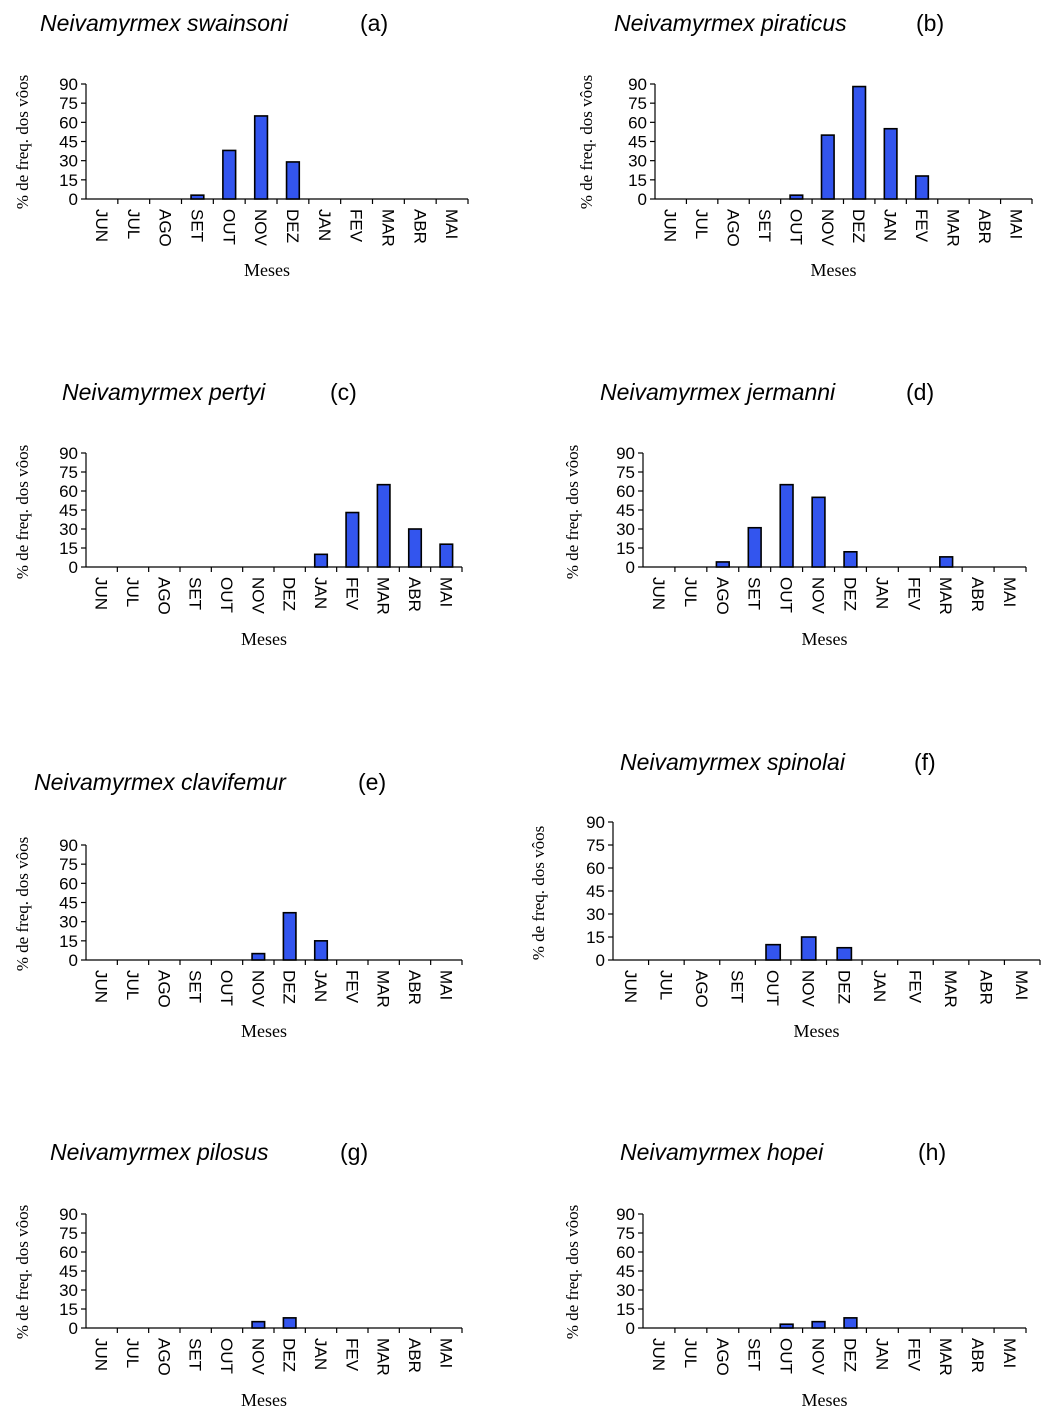 The width and height of the screenshot is (1044, 1414). What do you see at coordinates (932, 1152) in the screenshot?
I see `panel-label: (h)` at bounding box center [932, 1152].